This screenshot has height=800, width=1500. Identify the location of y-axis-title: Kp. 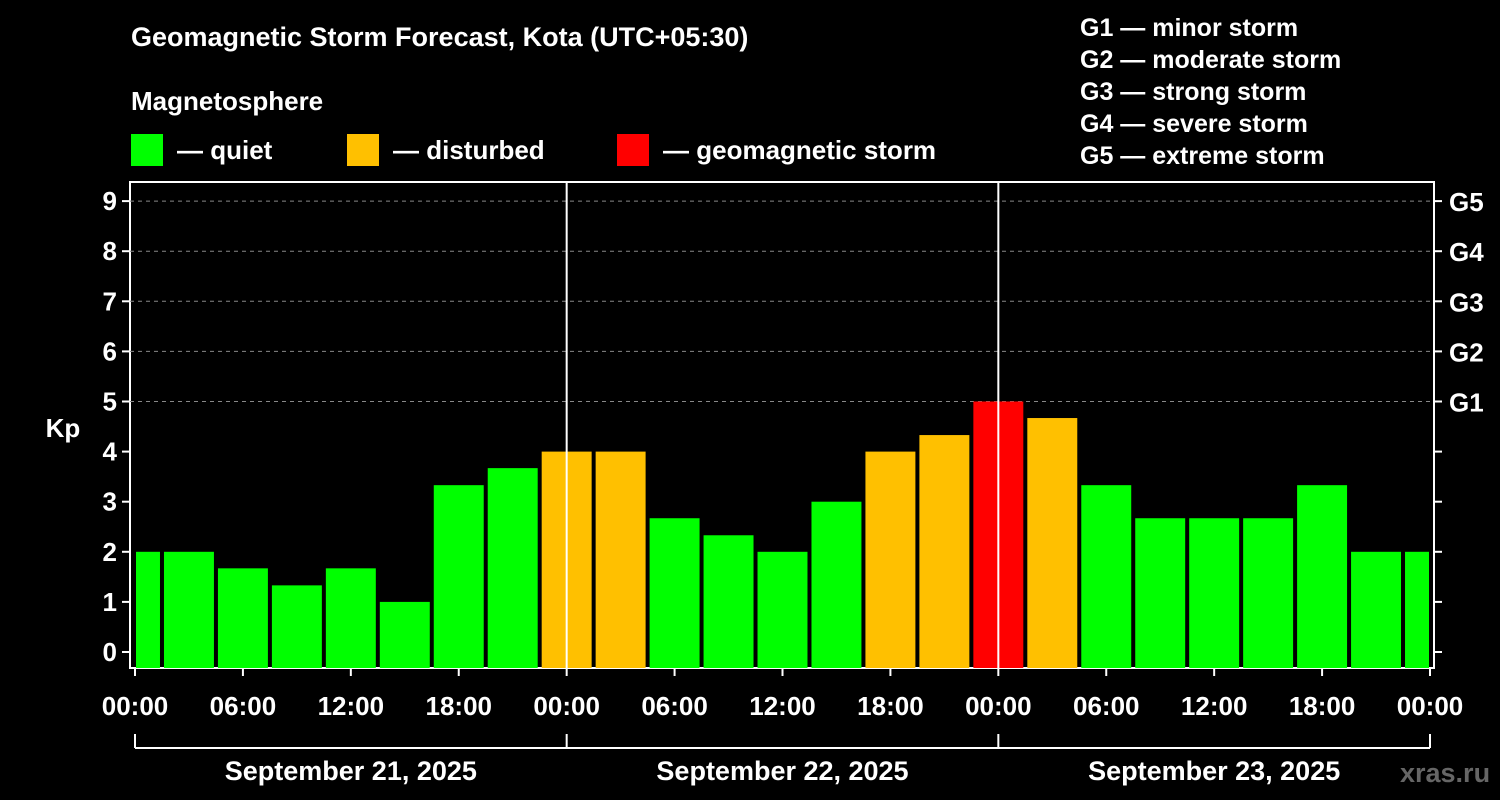
(63, 428).